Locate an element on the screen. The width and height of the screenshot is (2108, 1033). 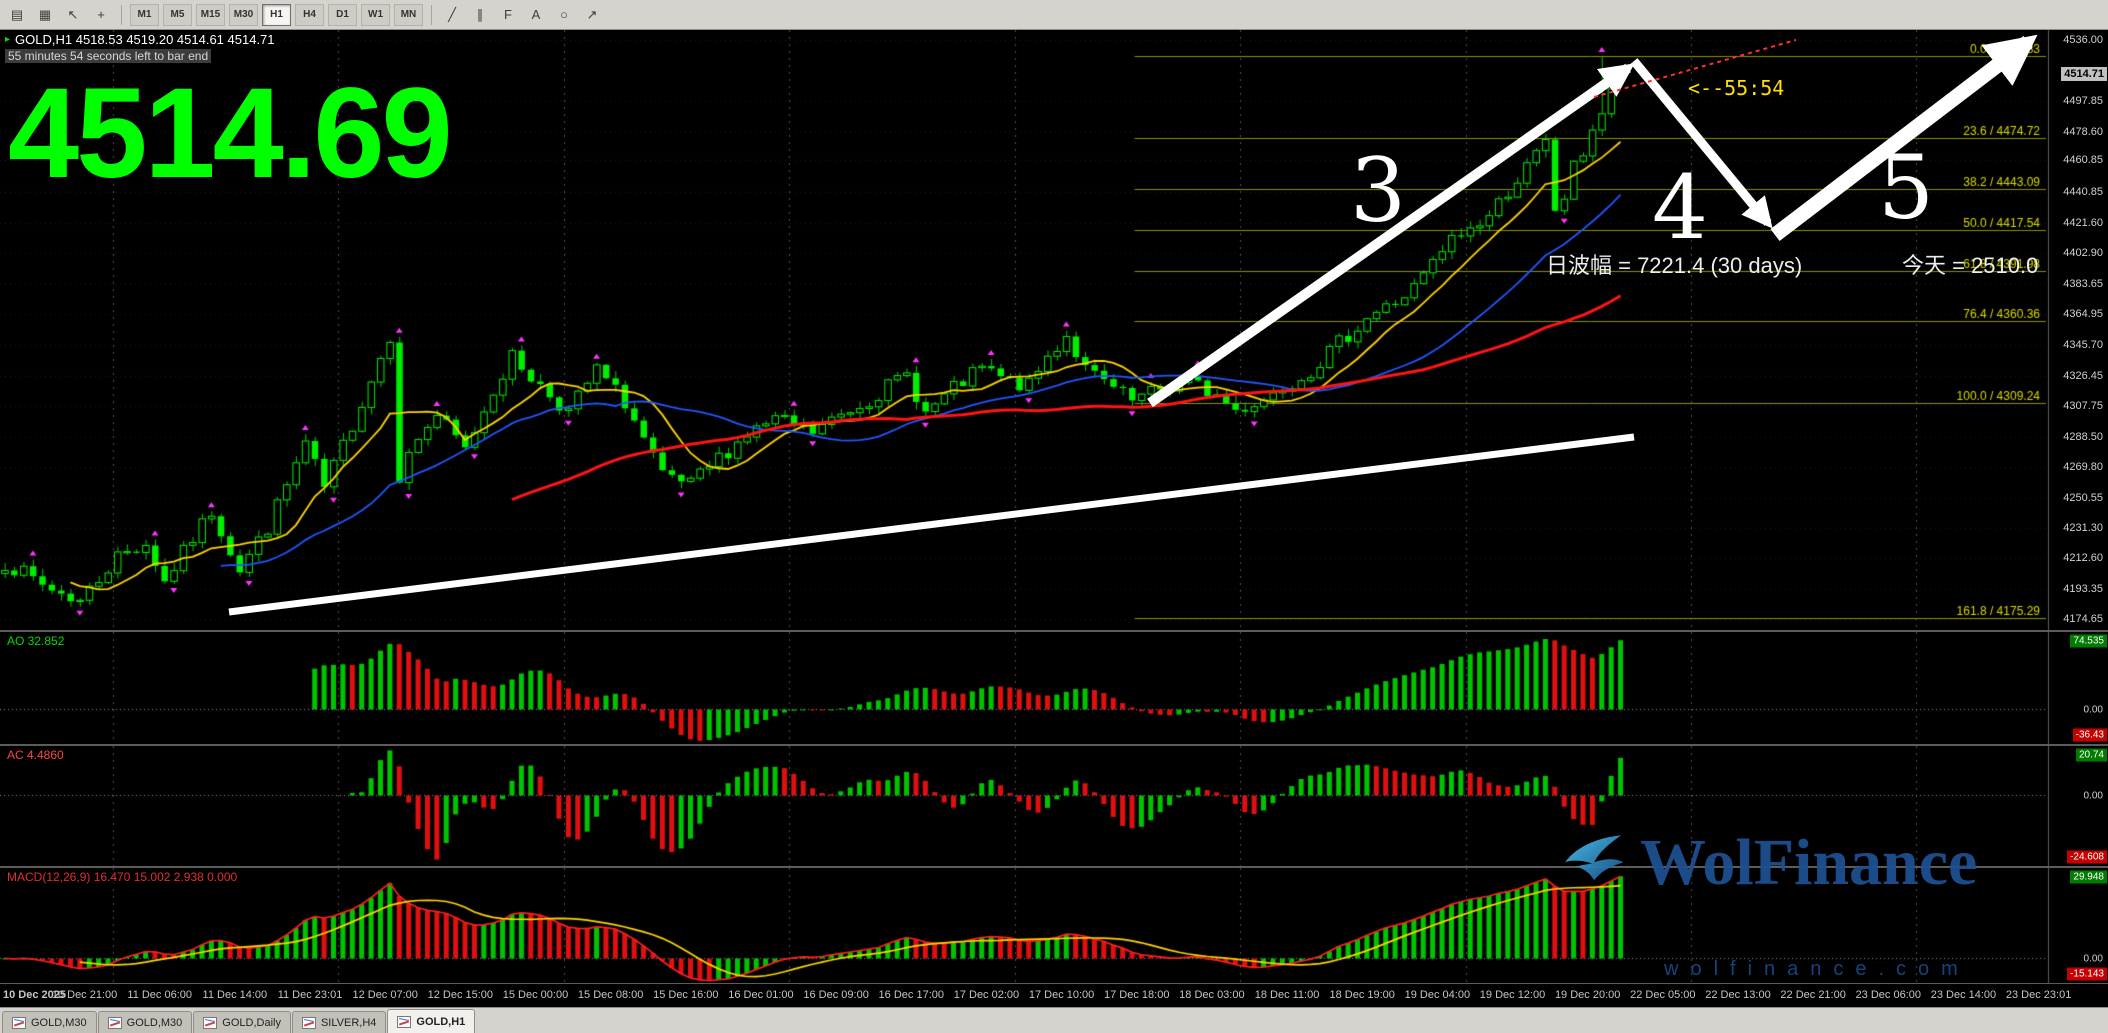
timeframe-button-d1: D1 is located at coordinates (342, 14).